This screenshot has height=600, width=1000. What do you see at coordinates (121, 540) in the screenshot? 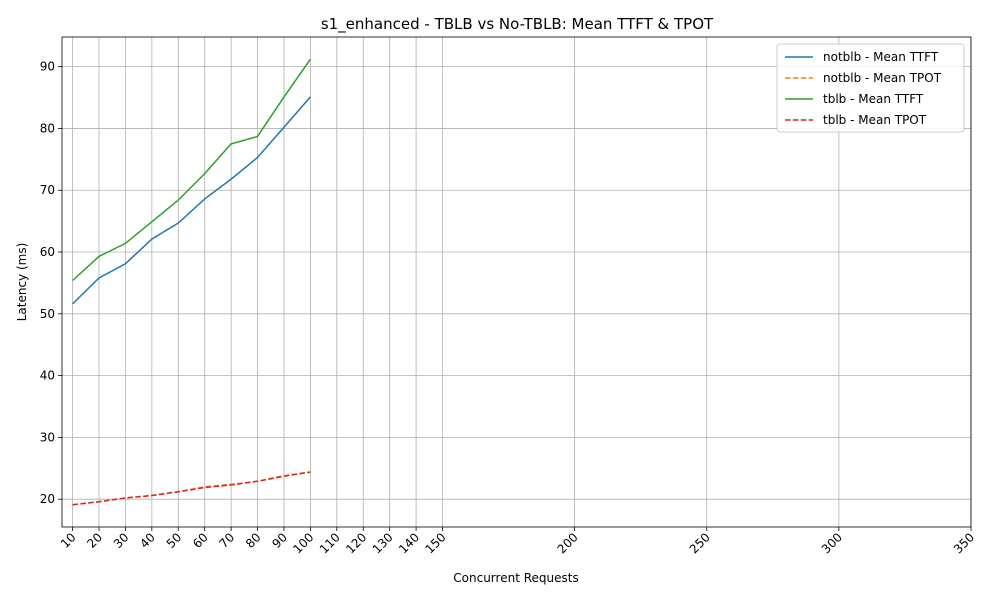
I see `x-tick-label: 30` at bounding box center [121, 540].